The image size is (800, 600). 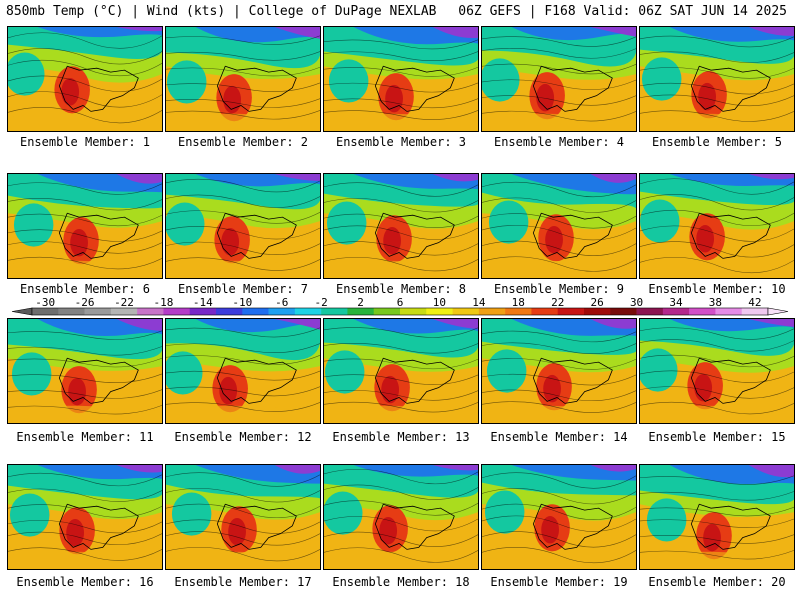 I want to click on colorbar-tick-label: -2, so click(x=321, y=302).